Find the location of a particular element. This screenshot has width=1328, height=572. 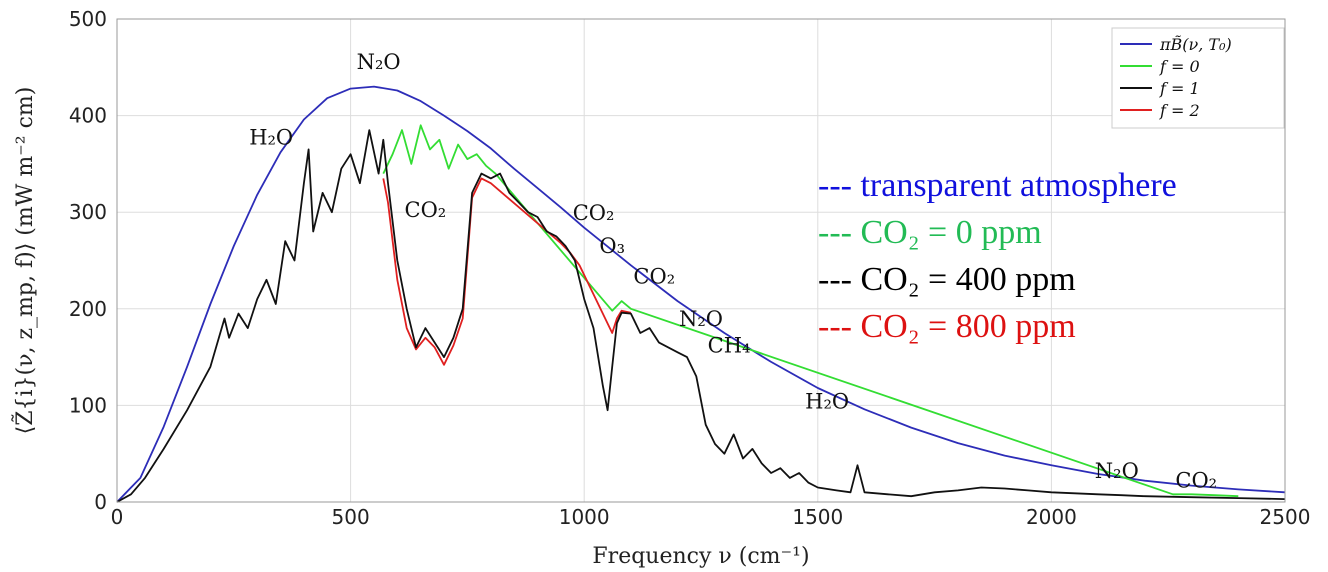

legend-entry: πB̃(ν, T₀) is located at coordinates (1195, 44).